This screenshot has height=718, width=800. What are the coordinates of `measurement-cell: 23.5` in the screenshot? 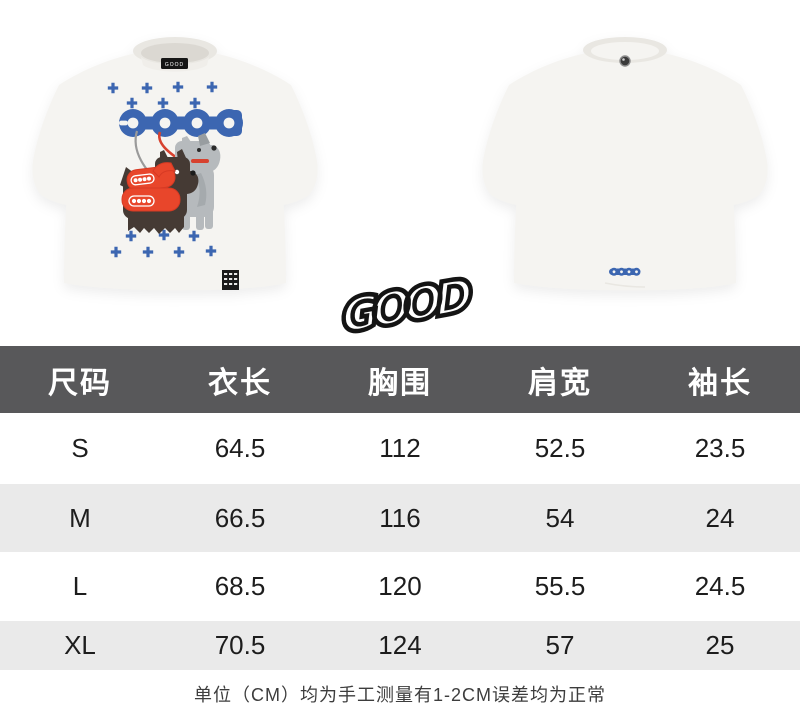 It's located at (720, 448).